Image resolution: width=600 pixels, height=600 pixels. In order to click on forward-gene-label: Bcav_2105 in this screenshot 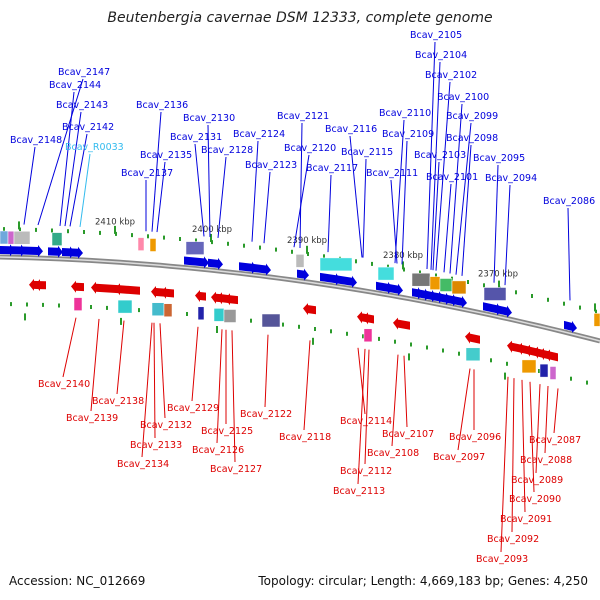, I will do `click(436, 35)`.